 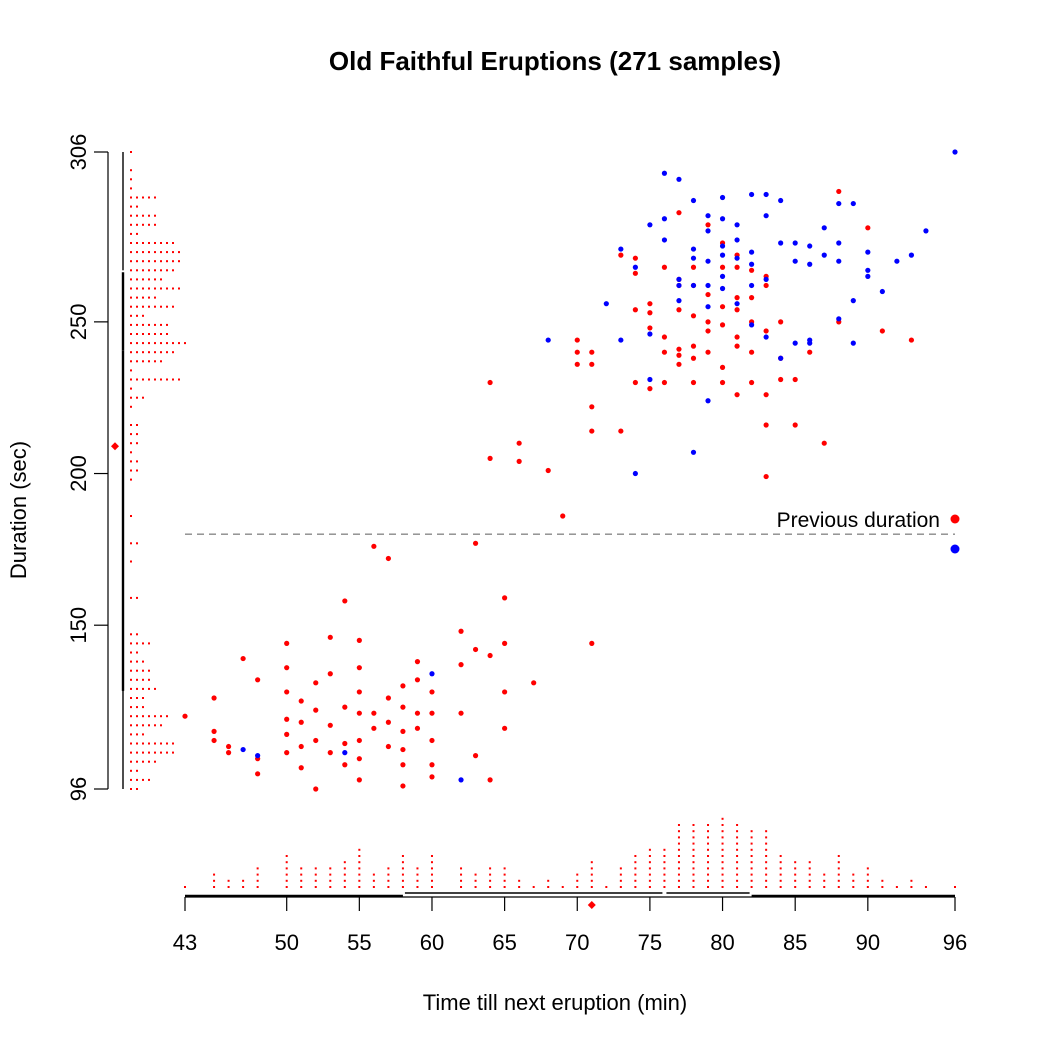 What do you see at coordinates (555, 61) in the screenshot?
I see `chart-title: Old Faithful Eruptions (271 samples)` at bounding box center [555, 61].